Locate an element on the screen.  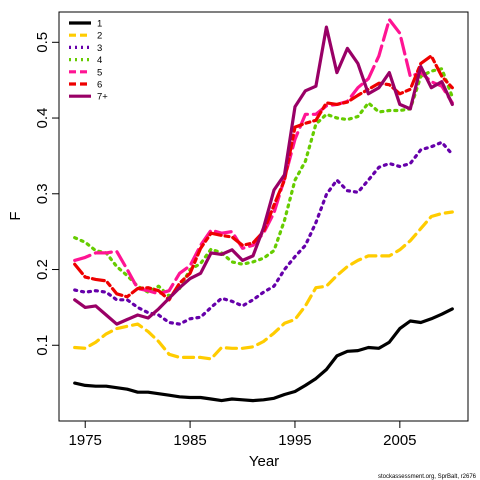
legend-label-5: 5 is located at coordinates (99, 72).